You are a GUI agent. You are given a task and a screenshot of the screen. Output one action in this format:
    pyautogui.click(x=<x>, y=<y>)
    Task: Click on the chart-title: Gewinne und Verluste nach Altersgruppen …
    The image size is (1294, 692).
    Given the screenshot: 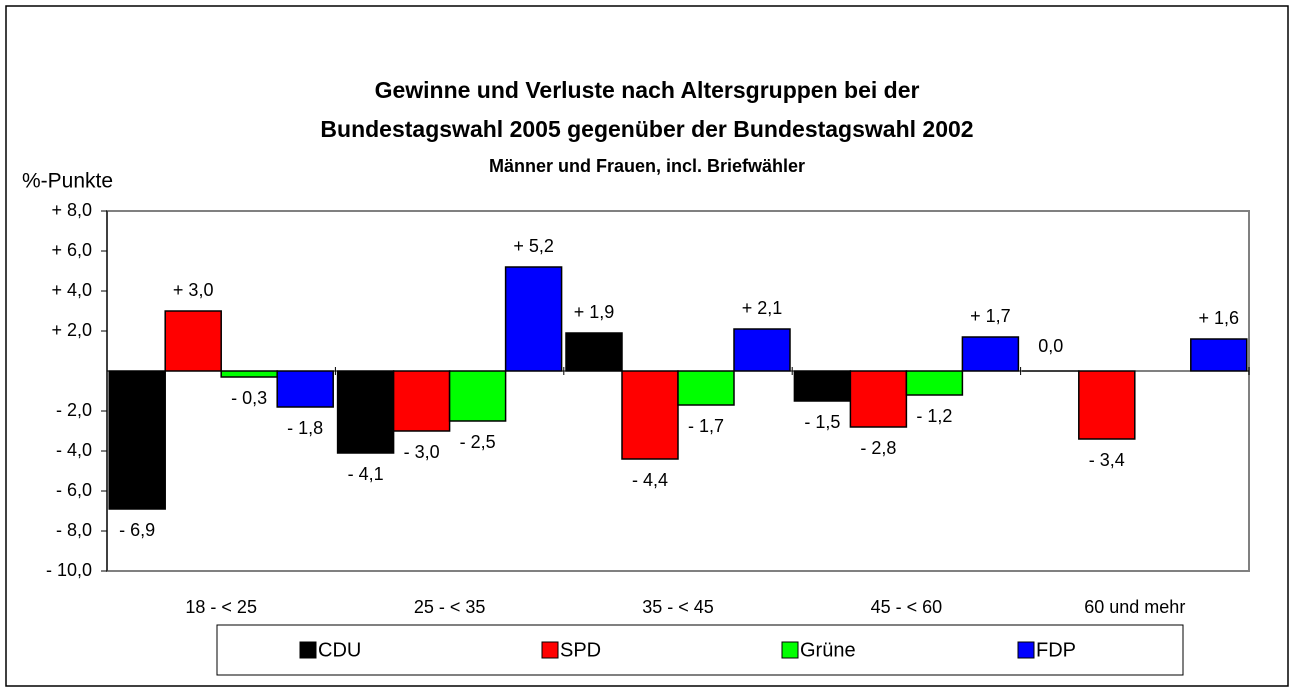 What is the action you would take?
    pyautogui.click(x=647, y=90)
    